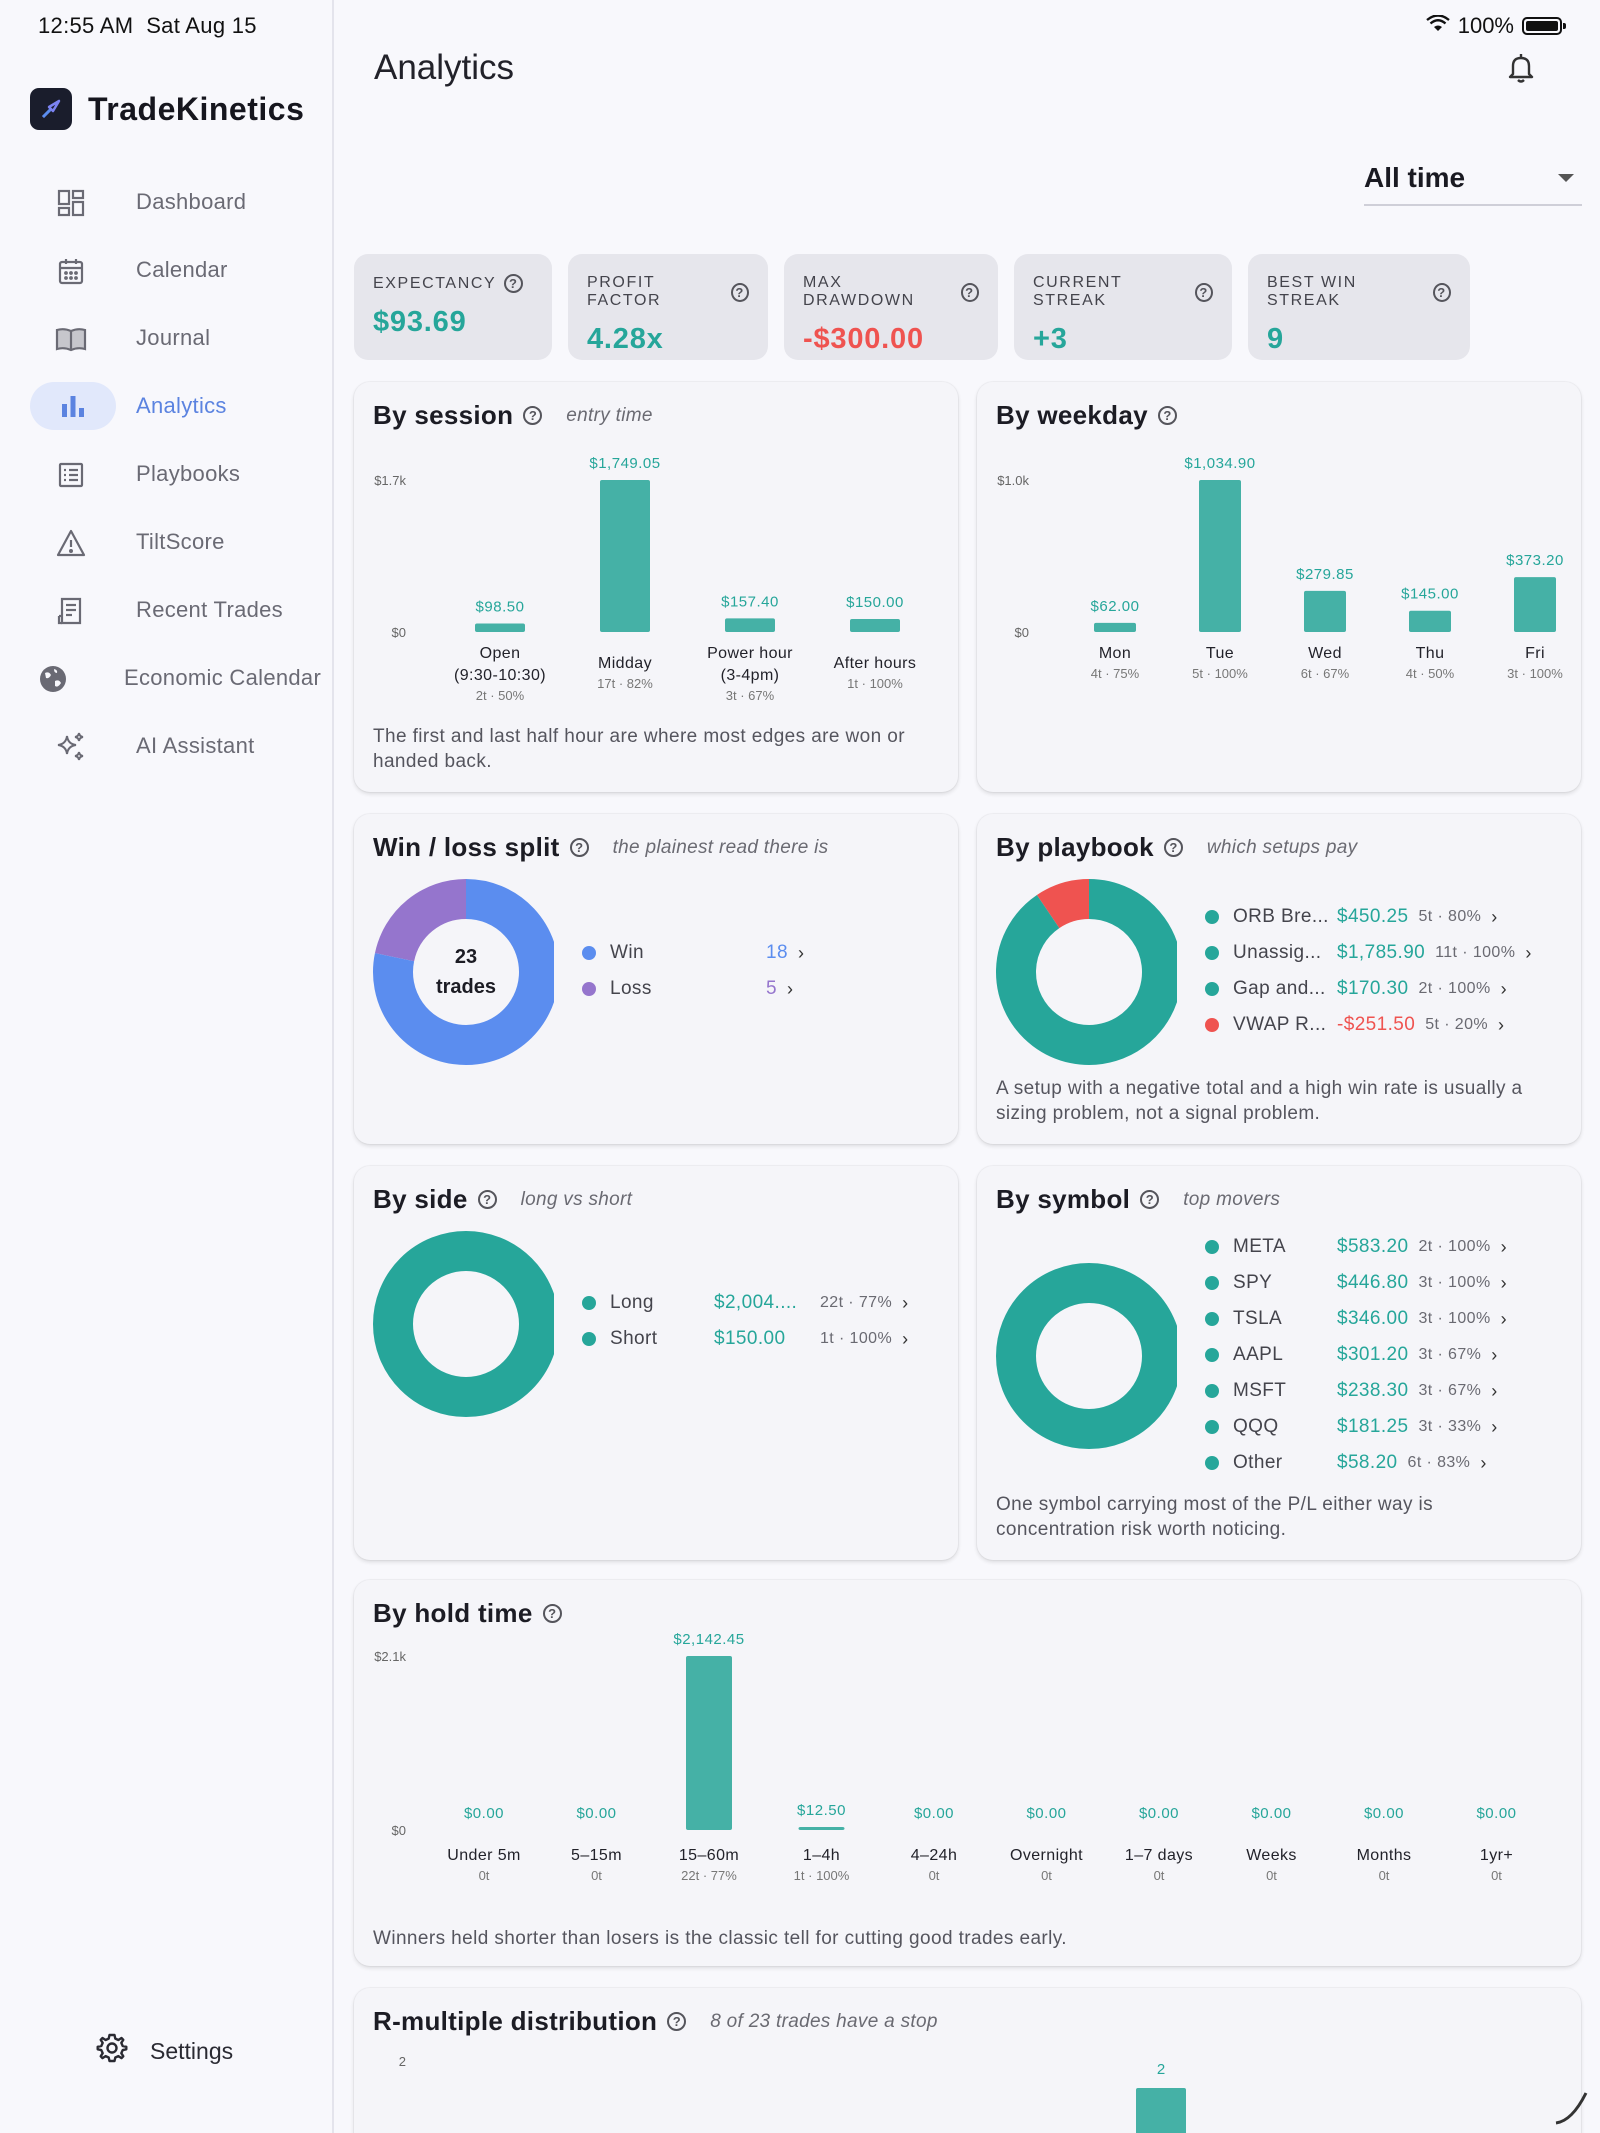  I want to click on legend-item: Gap and... $170.30 2t · 100% ›, so click(1356, 989).